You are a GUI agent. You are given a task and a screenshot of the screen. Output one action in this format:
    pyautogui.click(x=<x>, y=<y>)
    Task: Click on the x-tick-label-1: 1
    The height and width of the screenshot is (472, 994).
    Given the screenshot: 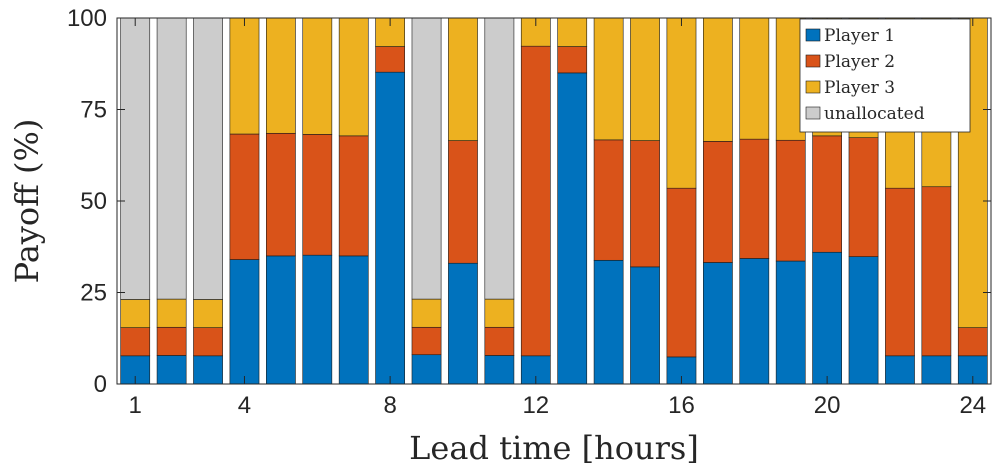 What is the action you would take?
    pyautogui.click(x=135, y=405)
    